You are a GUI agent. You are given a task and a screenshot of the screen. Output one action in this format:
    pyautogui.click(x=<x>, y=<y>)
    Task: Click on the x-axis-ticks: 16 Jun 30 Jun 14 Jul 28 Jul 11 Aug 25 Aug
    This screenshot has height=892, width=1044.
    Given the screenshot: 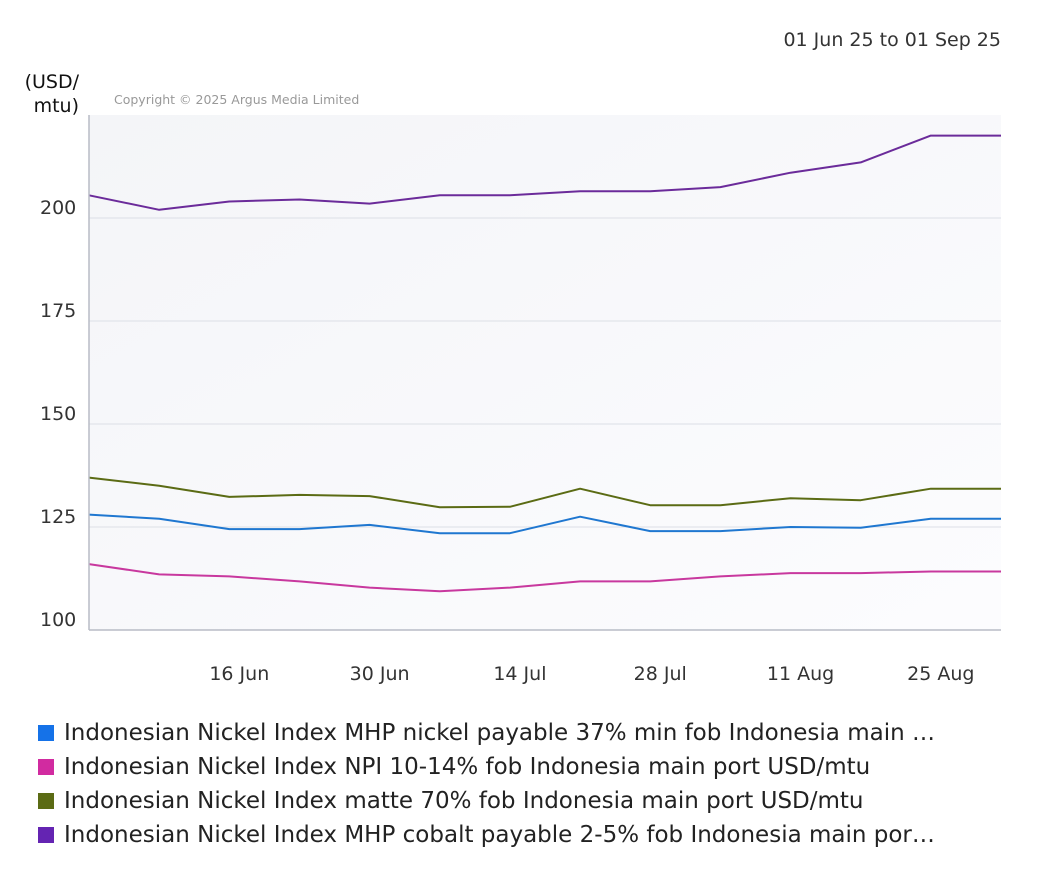 What is the action you would take?
    pyautogui.click(x=591, y=674)
    